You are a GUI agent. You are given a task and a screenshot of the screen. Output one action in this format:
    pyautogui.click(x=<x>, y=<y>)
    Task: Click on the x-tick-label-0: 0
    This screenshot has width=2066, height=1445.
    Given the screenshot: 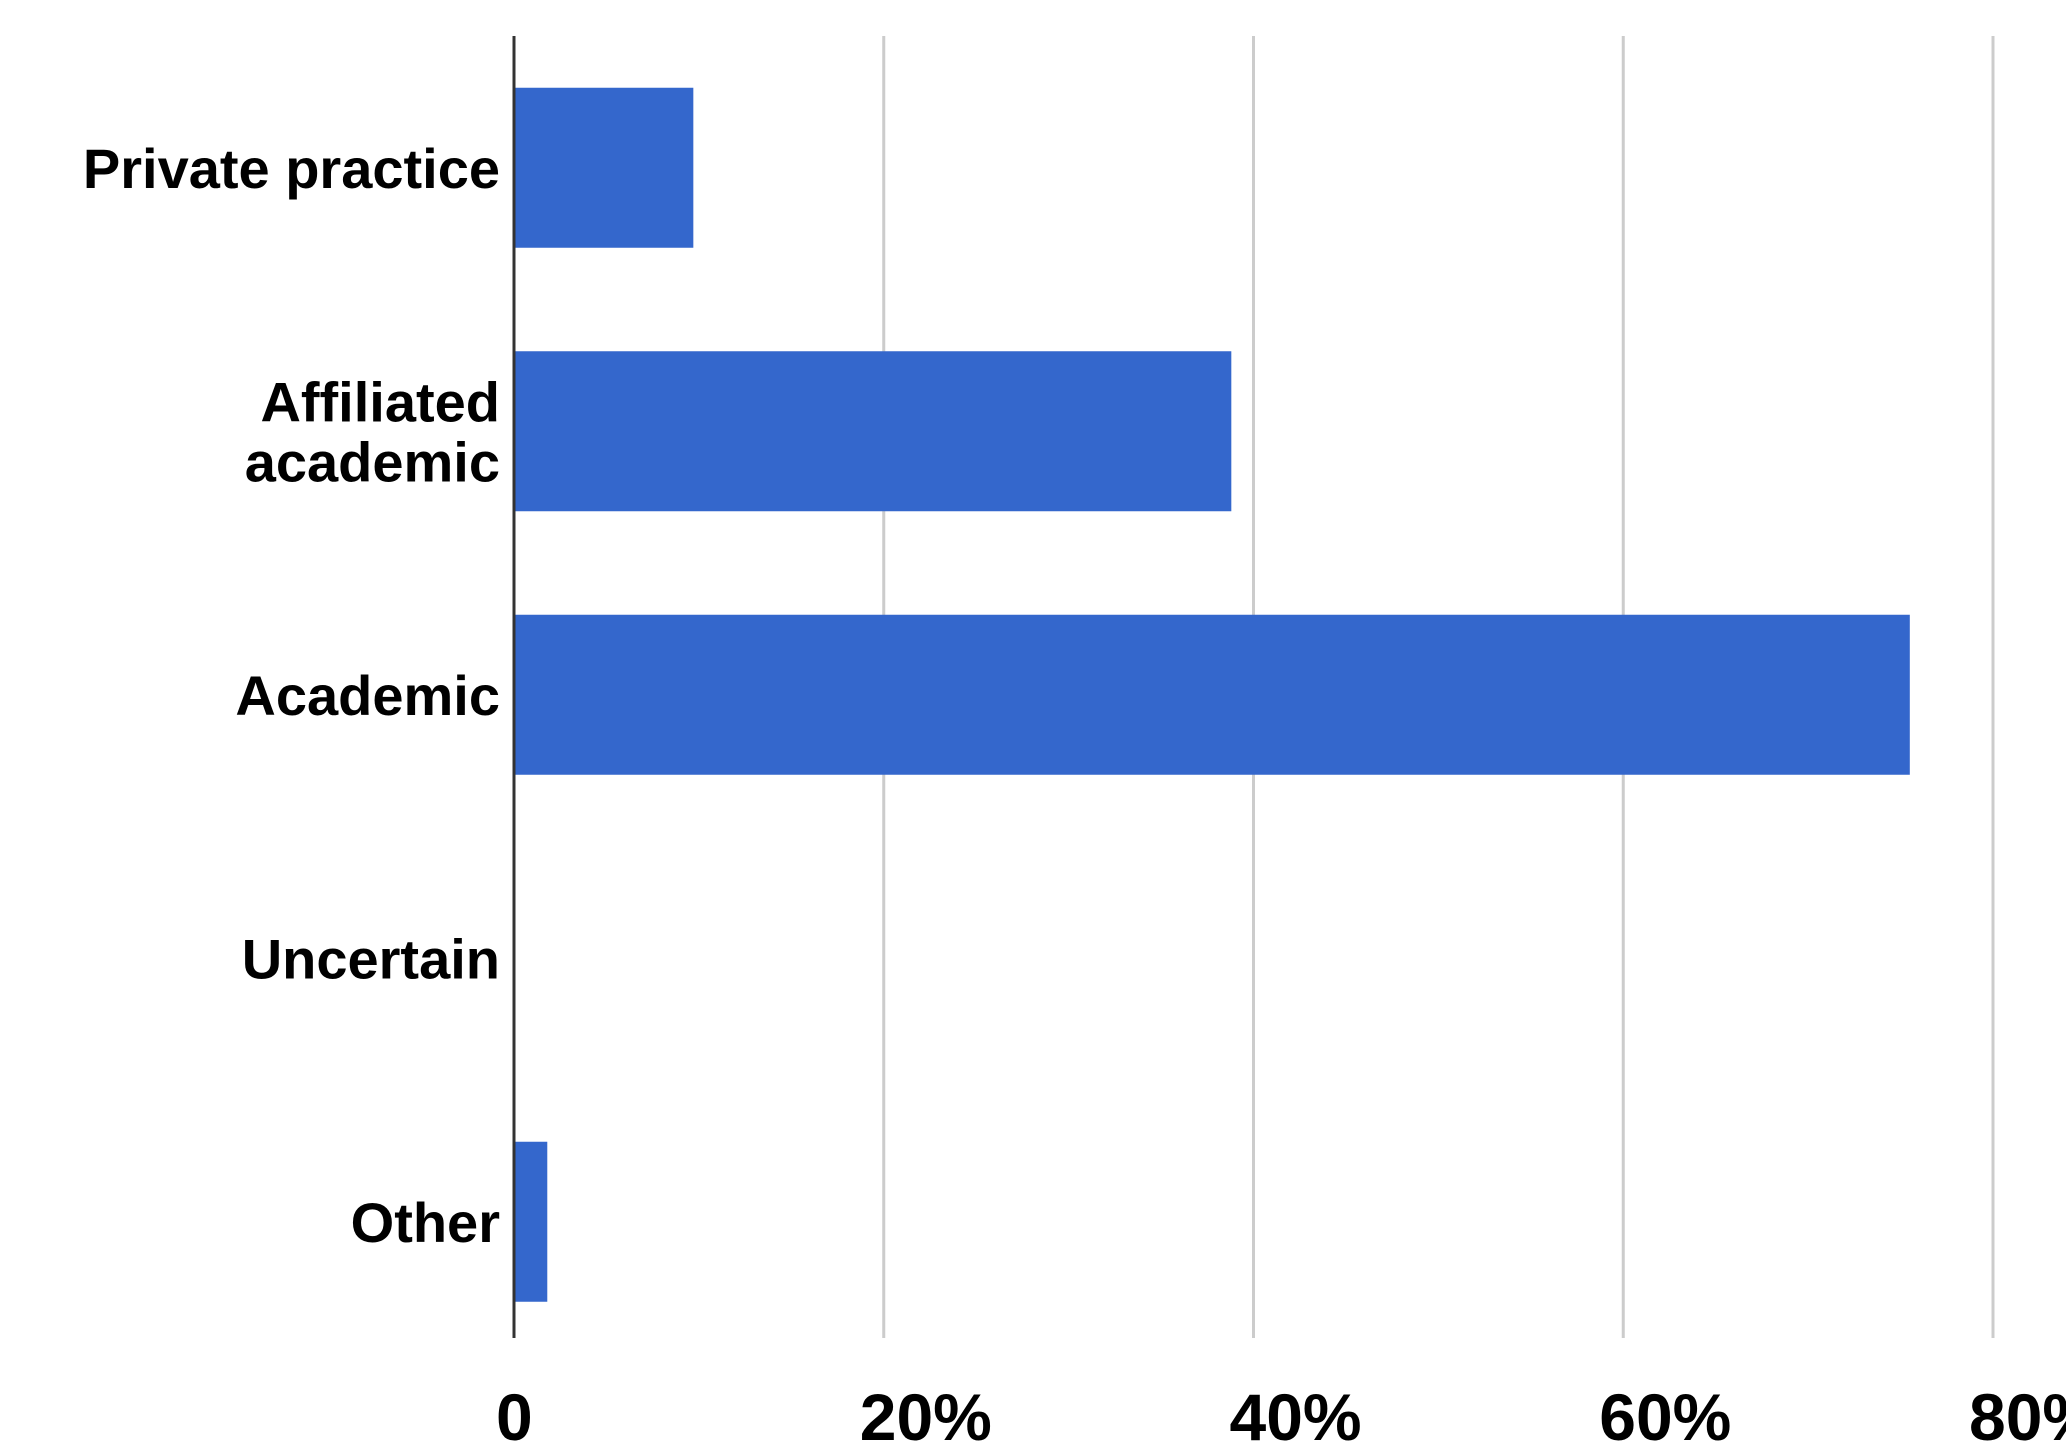 What is the action you would take?
    pyautogui.click(x=514, y=1412)
    